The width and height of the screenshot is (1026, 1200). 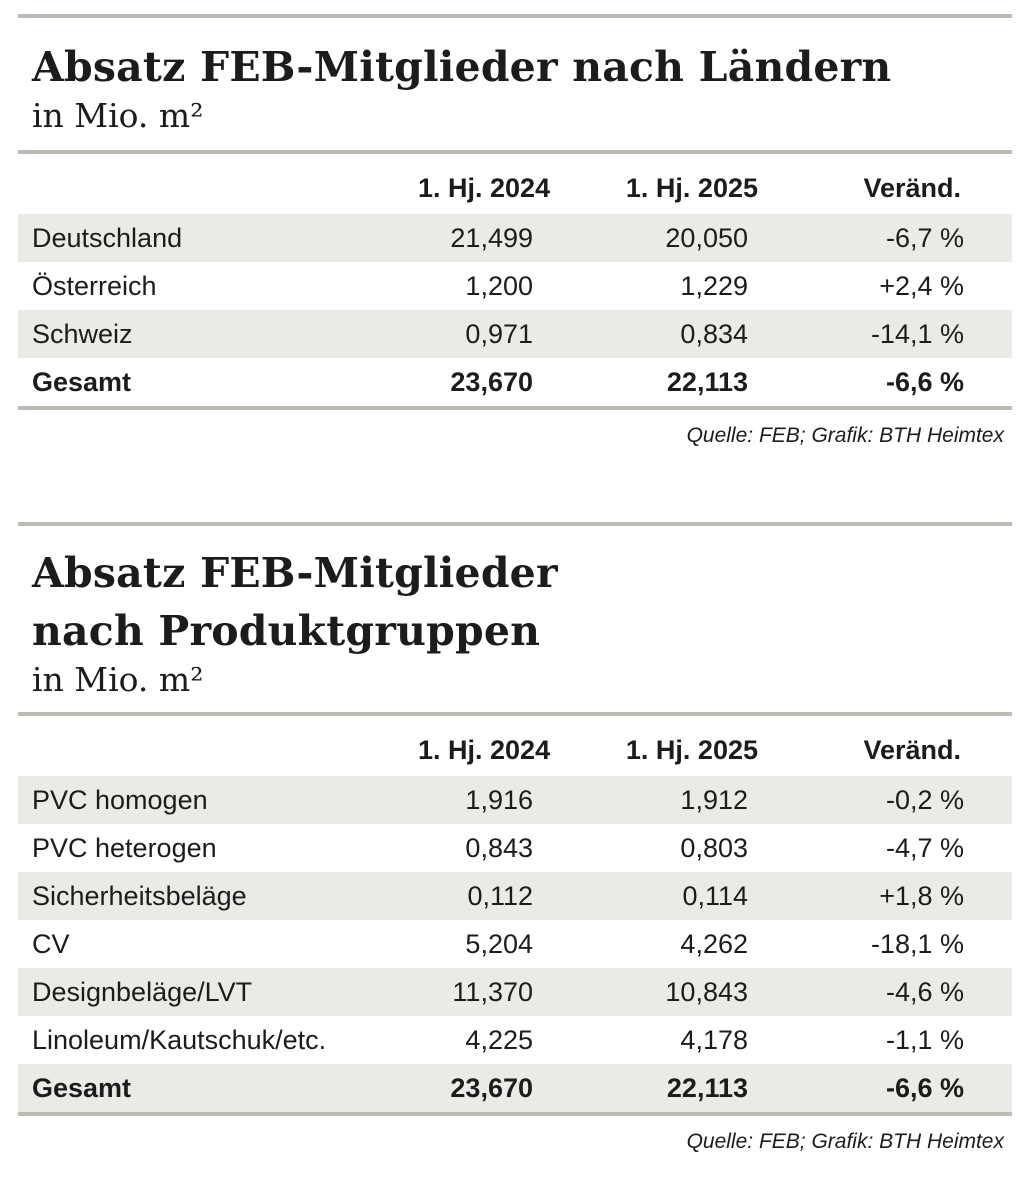 What do you see at coordinates (921, 285) in the screenshot?
I see `value-change: +2,4 %` at bounding box center [921, 285].